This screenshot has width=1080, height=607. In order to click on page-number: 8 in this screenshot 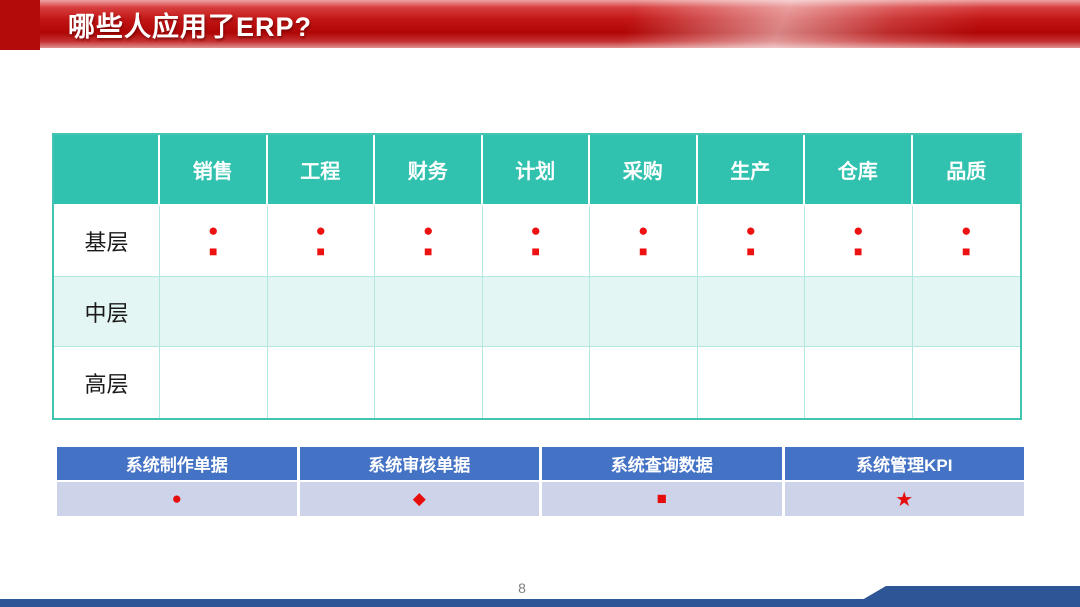, I will do `click(522, 588)`.